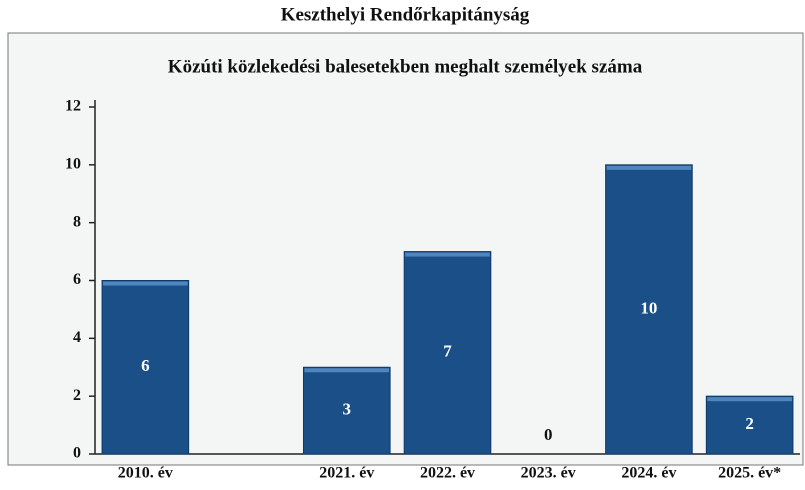  What do you see at coordinates (346, 473) in the screenshot?
I see `x-tick-label: 2021. év` at bounding box center [346, 473].